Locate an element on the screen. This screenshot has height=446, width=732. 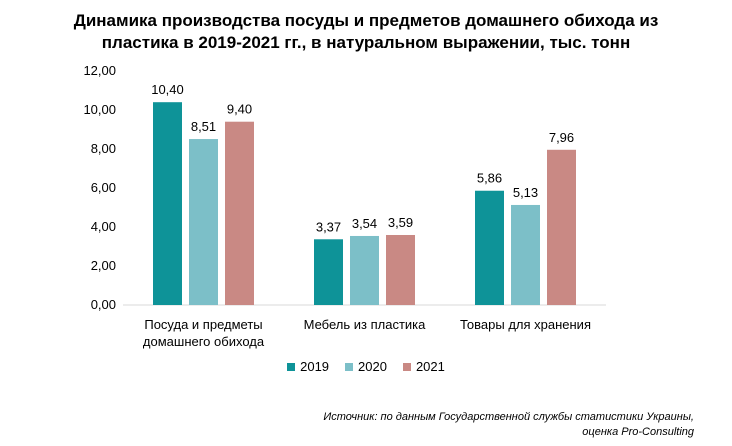
y-tick-label: 6,00 is located at coordinates (103, 187).